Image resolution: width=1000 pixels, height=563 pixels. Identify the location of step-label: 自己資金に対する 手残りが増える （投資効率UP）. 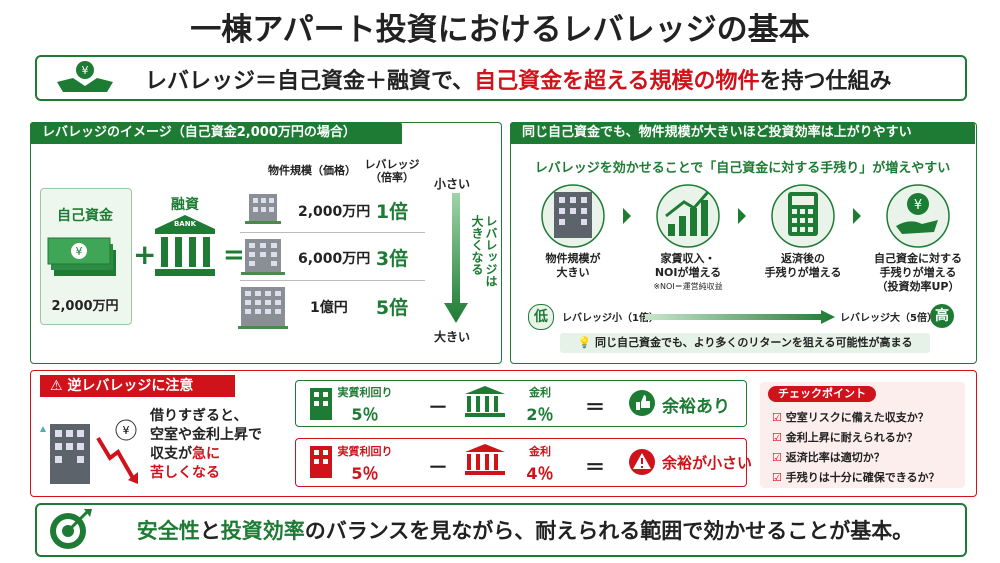
(918, 273).